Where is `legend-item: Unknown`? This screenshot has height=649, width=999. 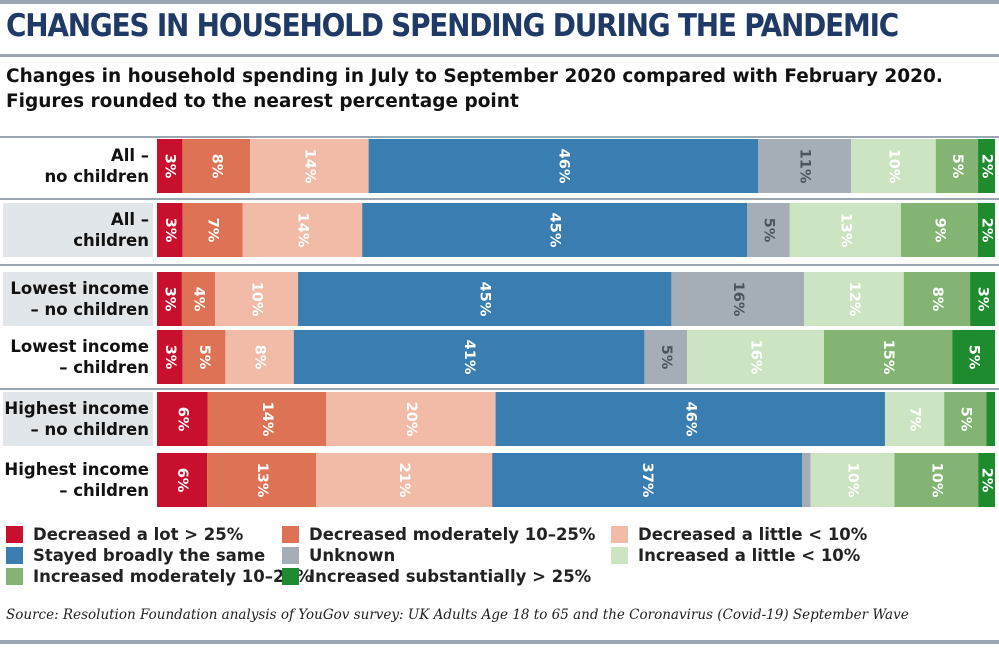 legend-item: Unknown is located at coordinates (338, 555).